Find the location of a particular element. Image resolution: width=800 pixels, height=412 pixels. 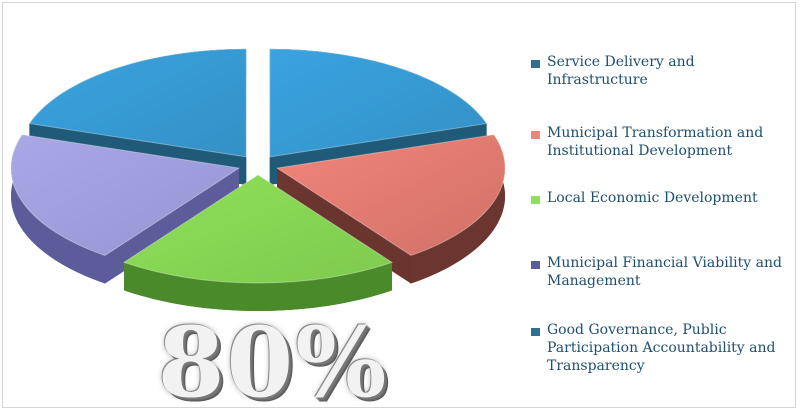

percentage-label: 80% is located at coordinates (273, 357).